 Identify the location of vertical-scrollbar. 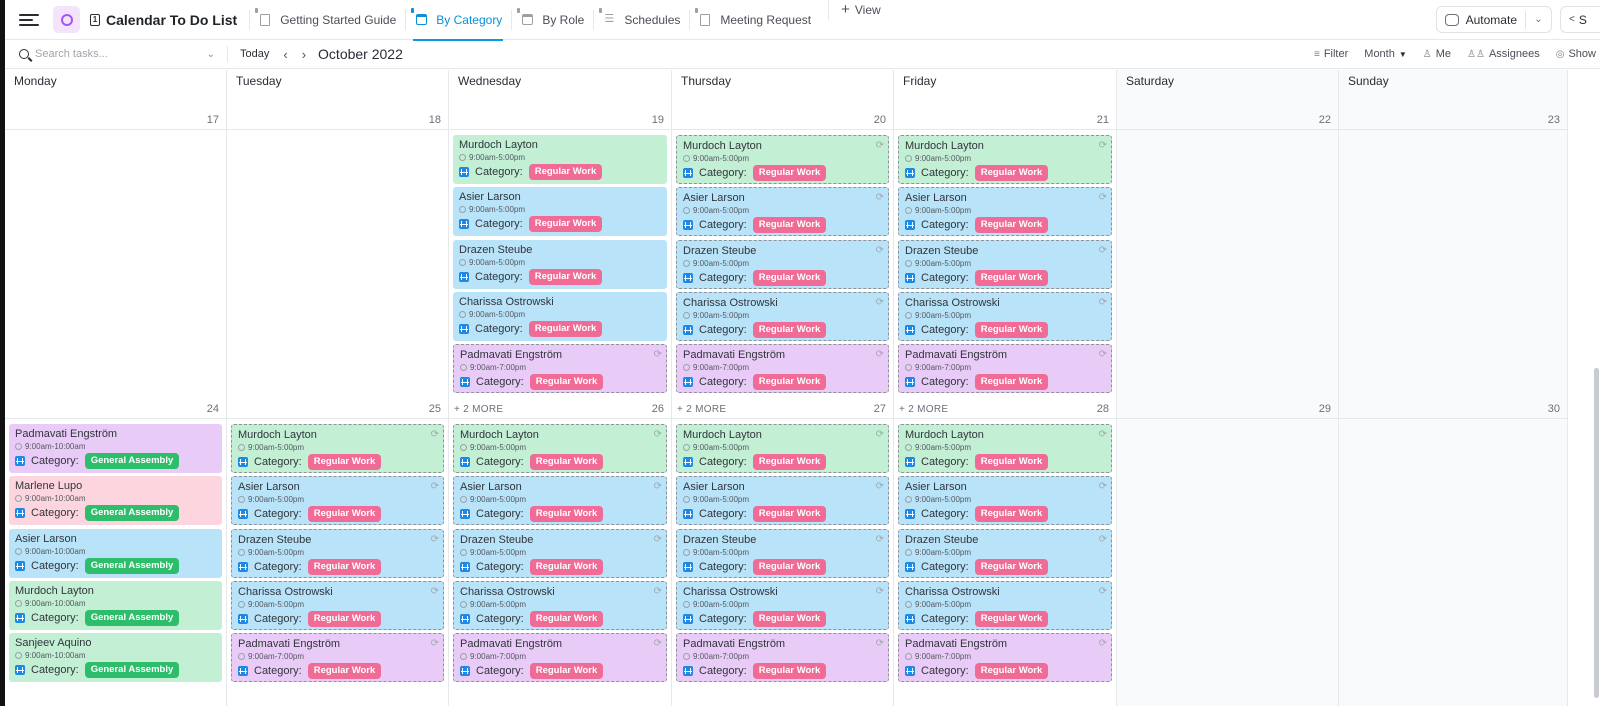
(1596, 533).